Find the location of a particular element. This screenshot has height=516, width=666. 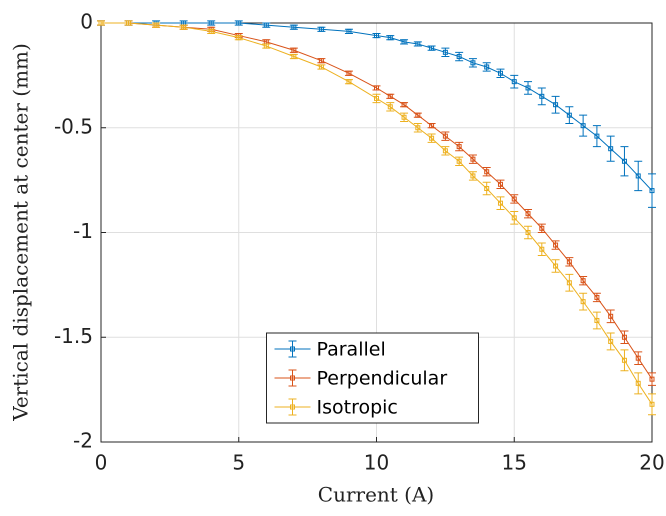

y-axis-label: Vertical displacement at center (mm) is located at coordinates (21, 232).